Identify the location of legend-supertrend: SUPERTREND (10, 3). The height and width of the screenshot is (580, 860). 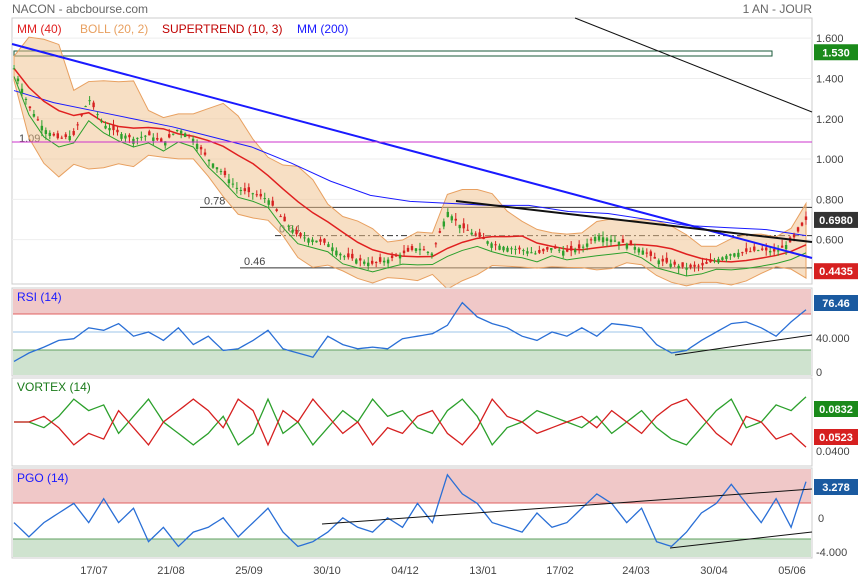
(222, 29).